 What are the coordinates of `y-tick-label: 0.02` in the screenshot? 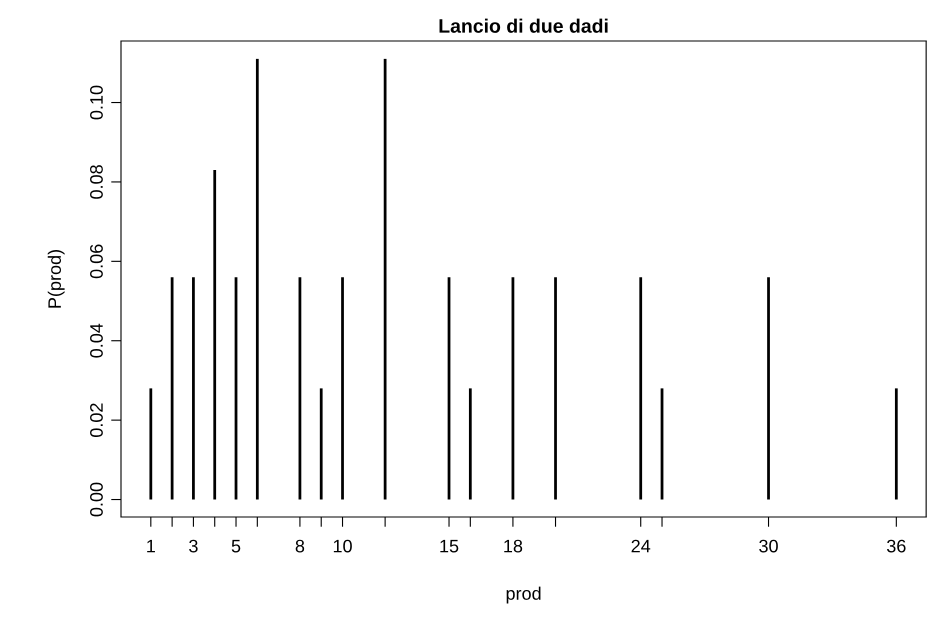 It's located at (96, 420).